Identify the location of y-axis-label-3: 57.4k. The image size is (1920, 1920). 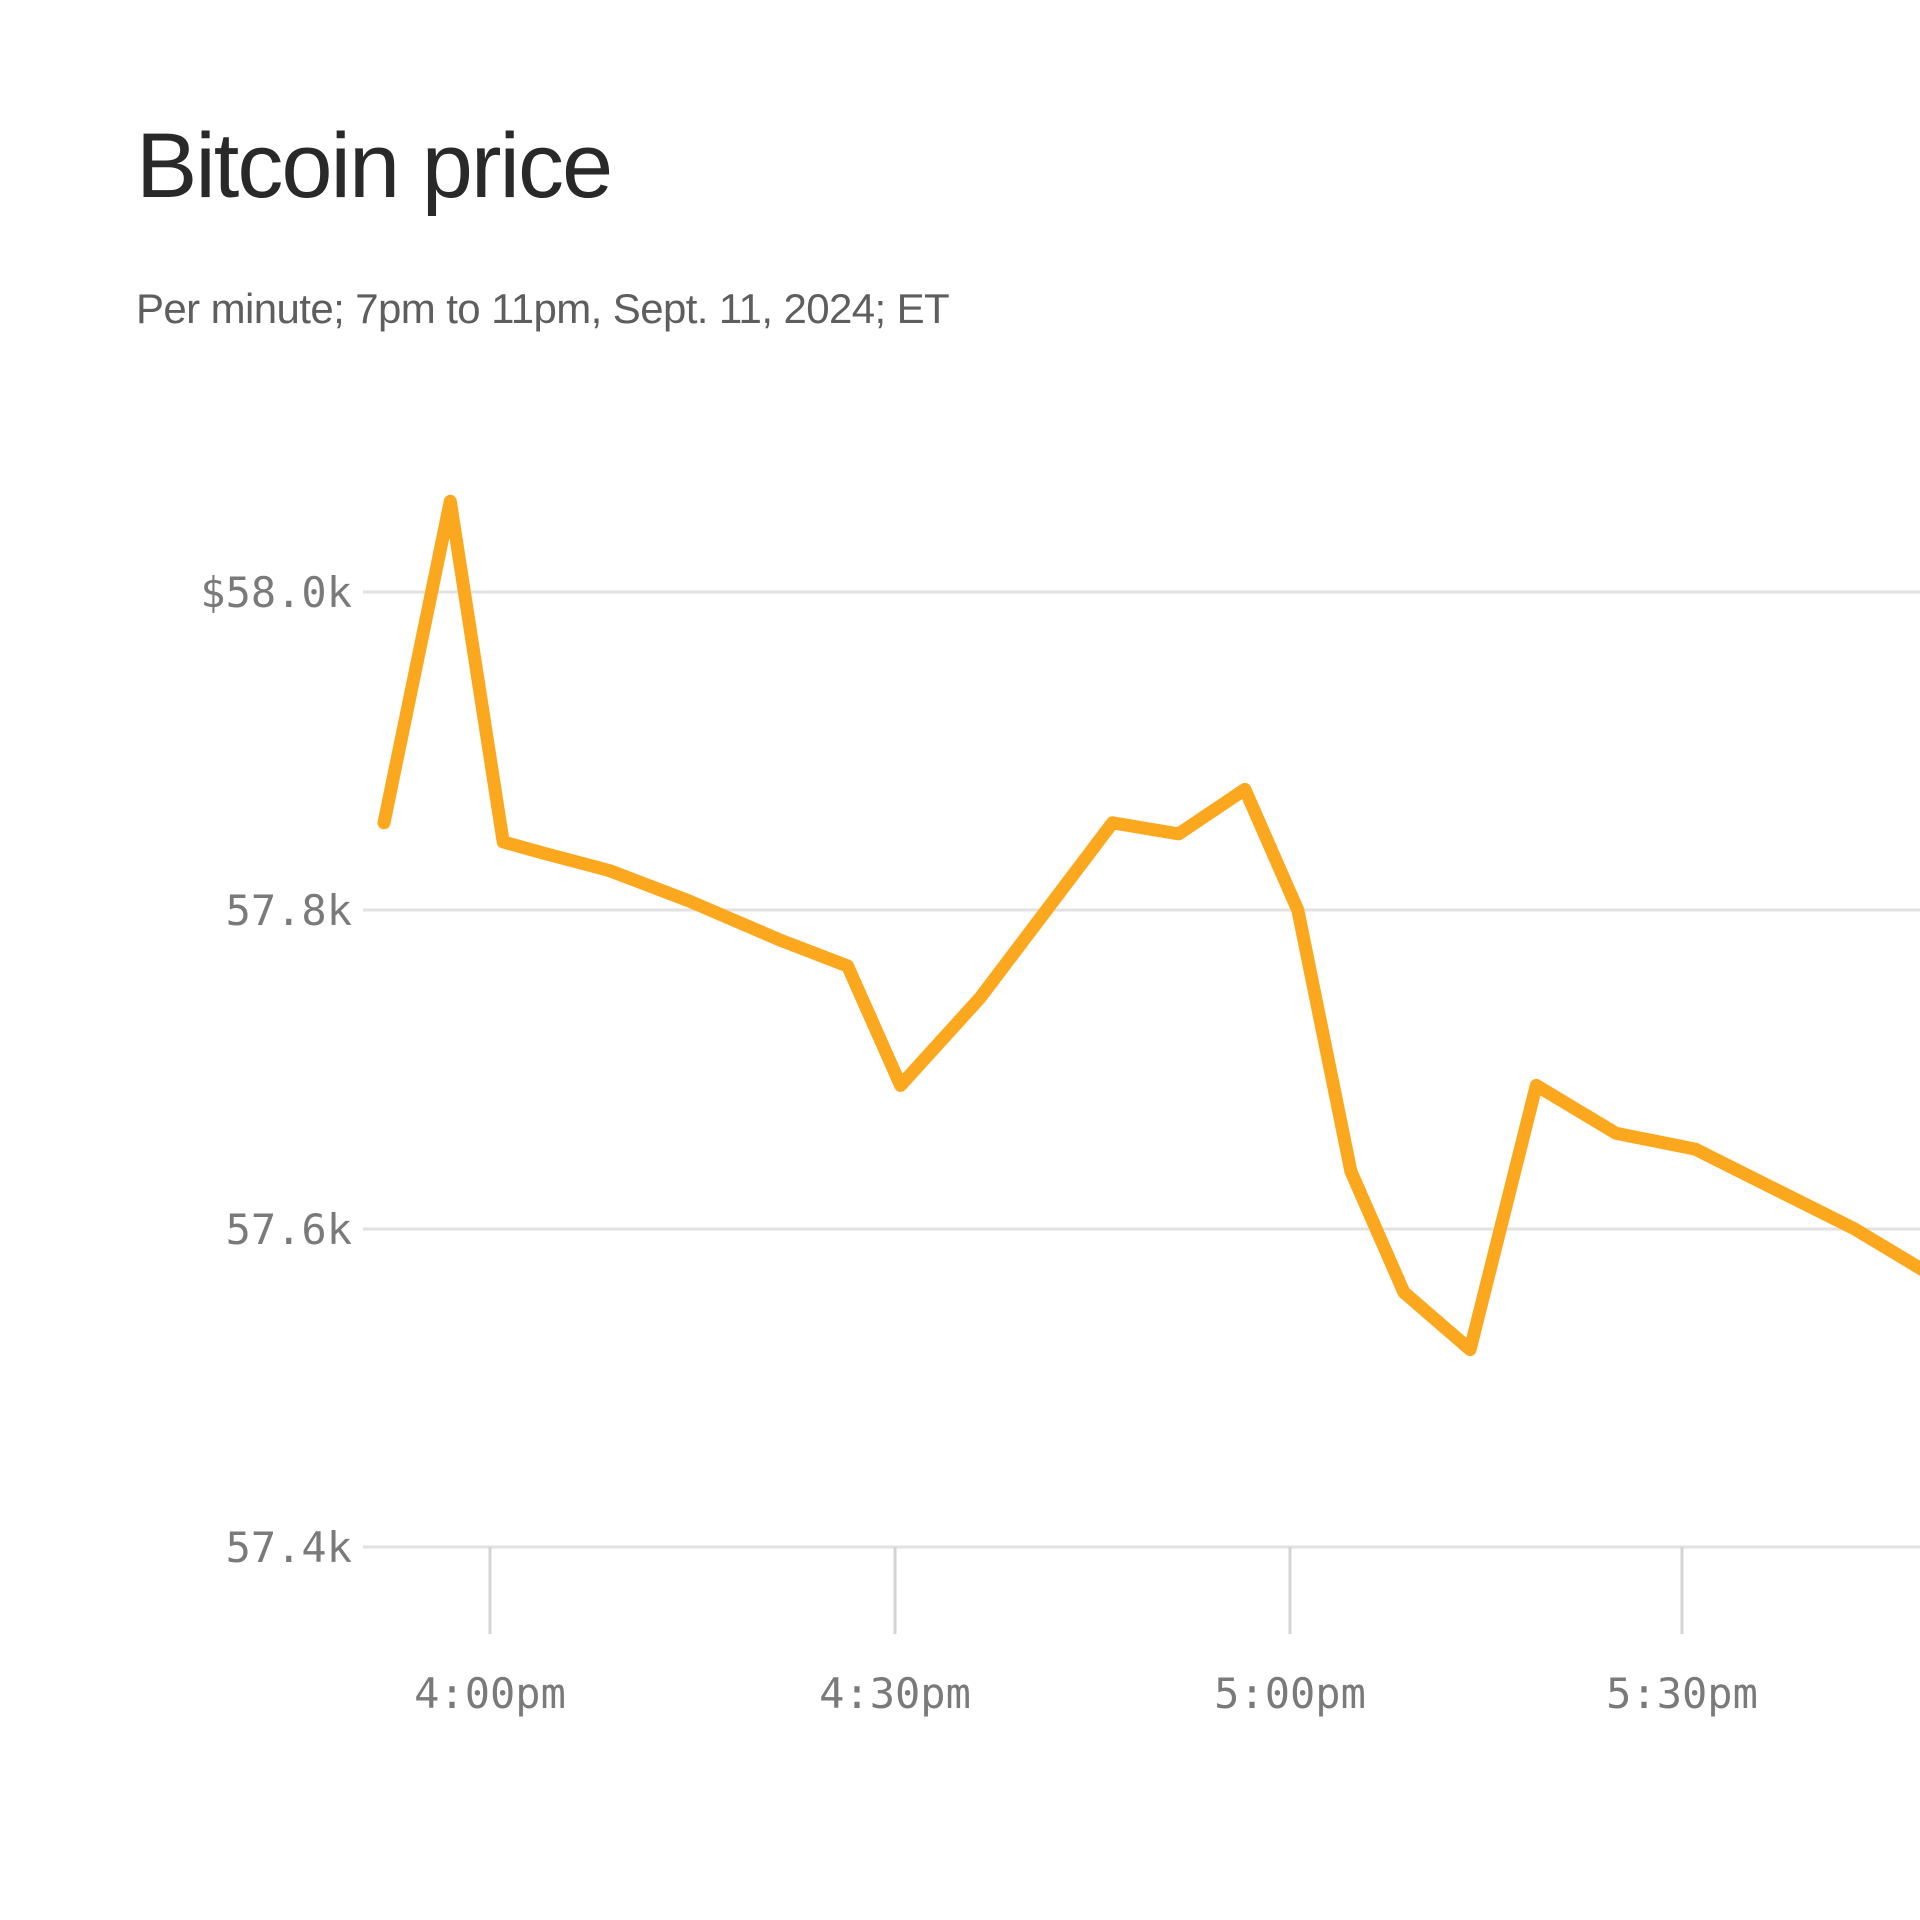
(289, 1547).